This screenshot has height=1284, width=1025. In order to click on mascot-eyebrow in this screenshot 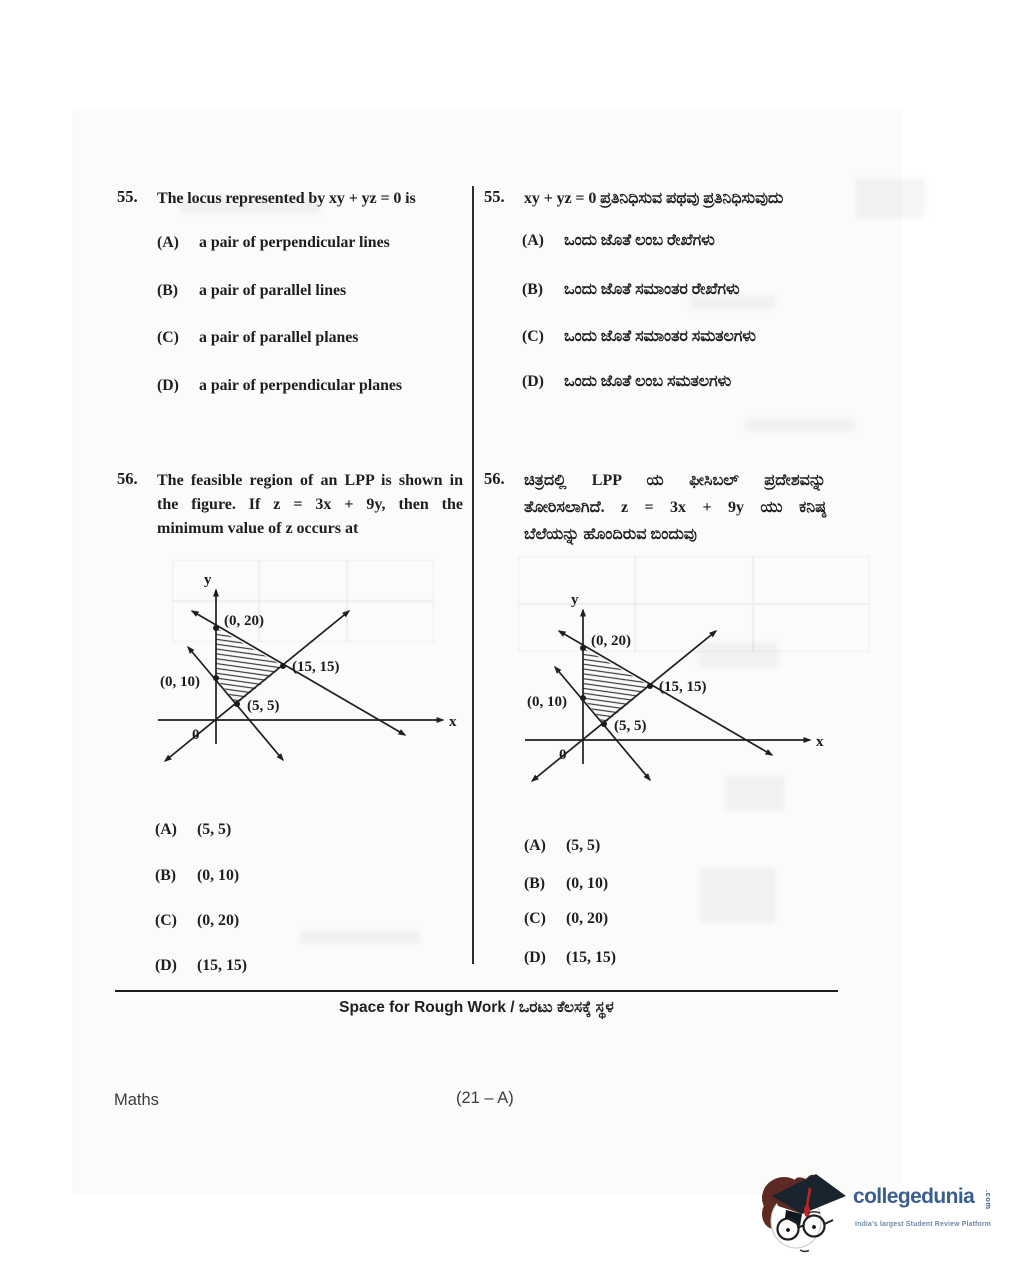, I will do `click(814, 1212)`.